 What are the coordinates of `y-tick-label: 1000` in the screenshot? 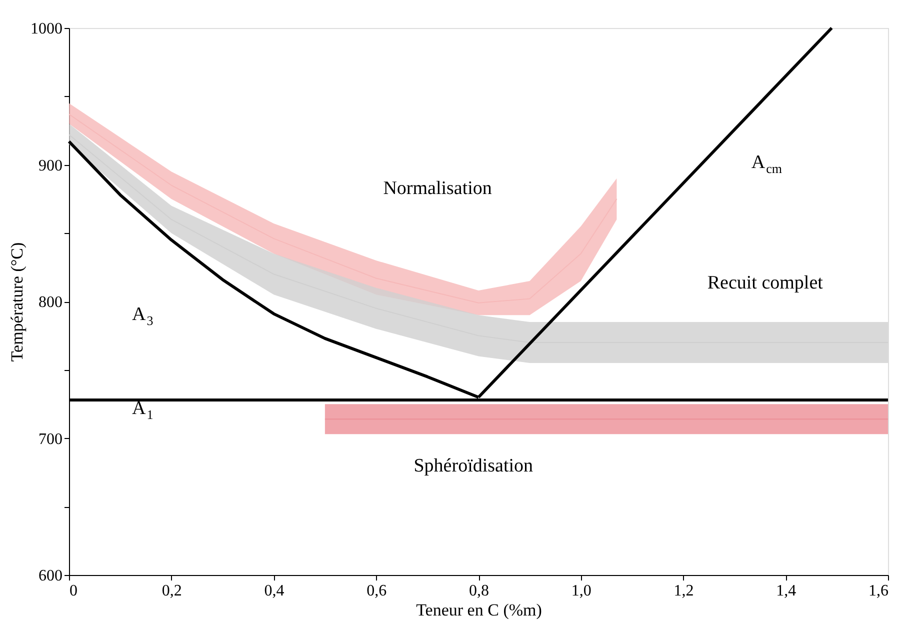 It's located at (46, 29).